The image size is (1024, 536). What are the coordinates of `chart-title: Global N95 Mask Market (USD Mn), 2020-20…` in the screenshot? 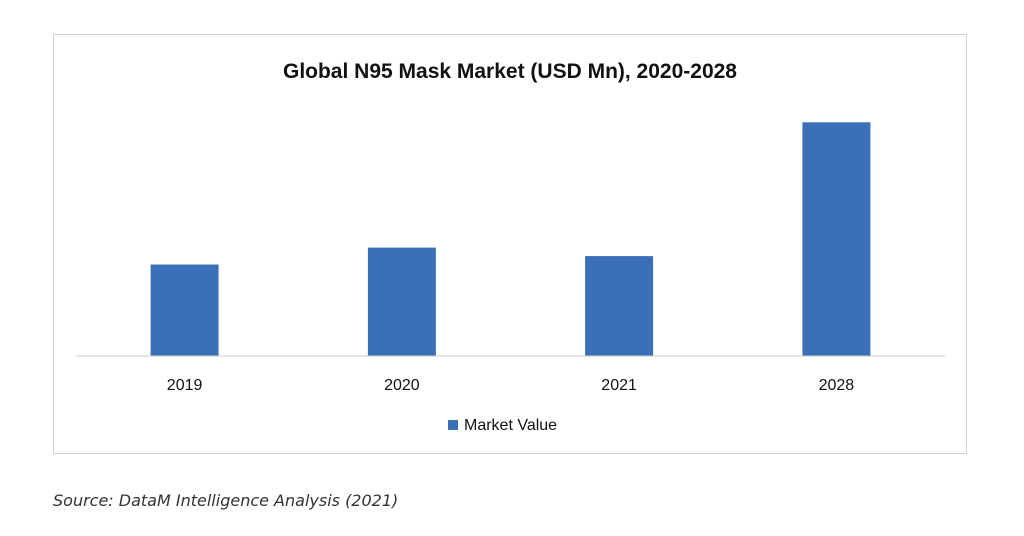 It's located at (510, 71).